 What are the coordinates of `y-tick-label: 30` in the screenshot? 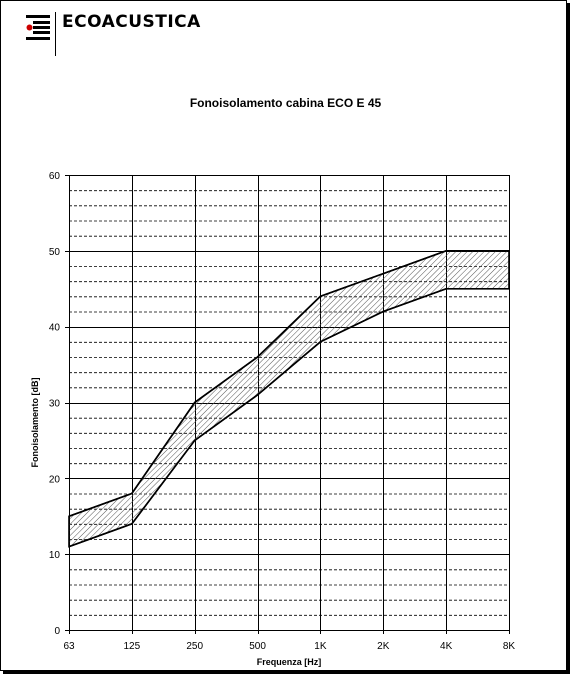 It's located at (55, 404).